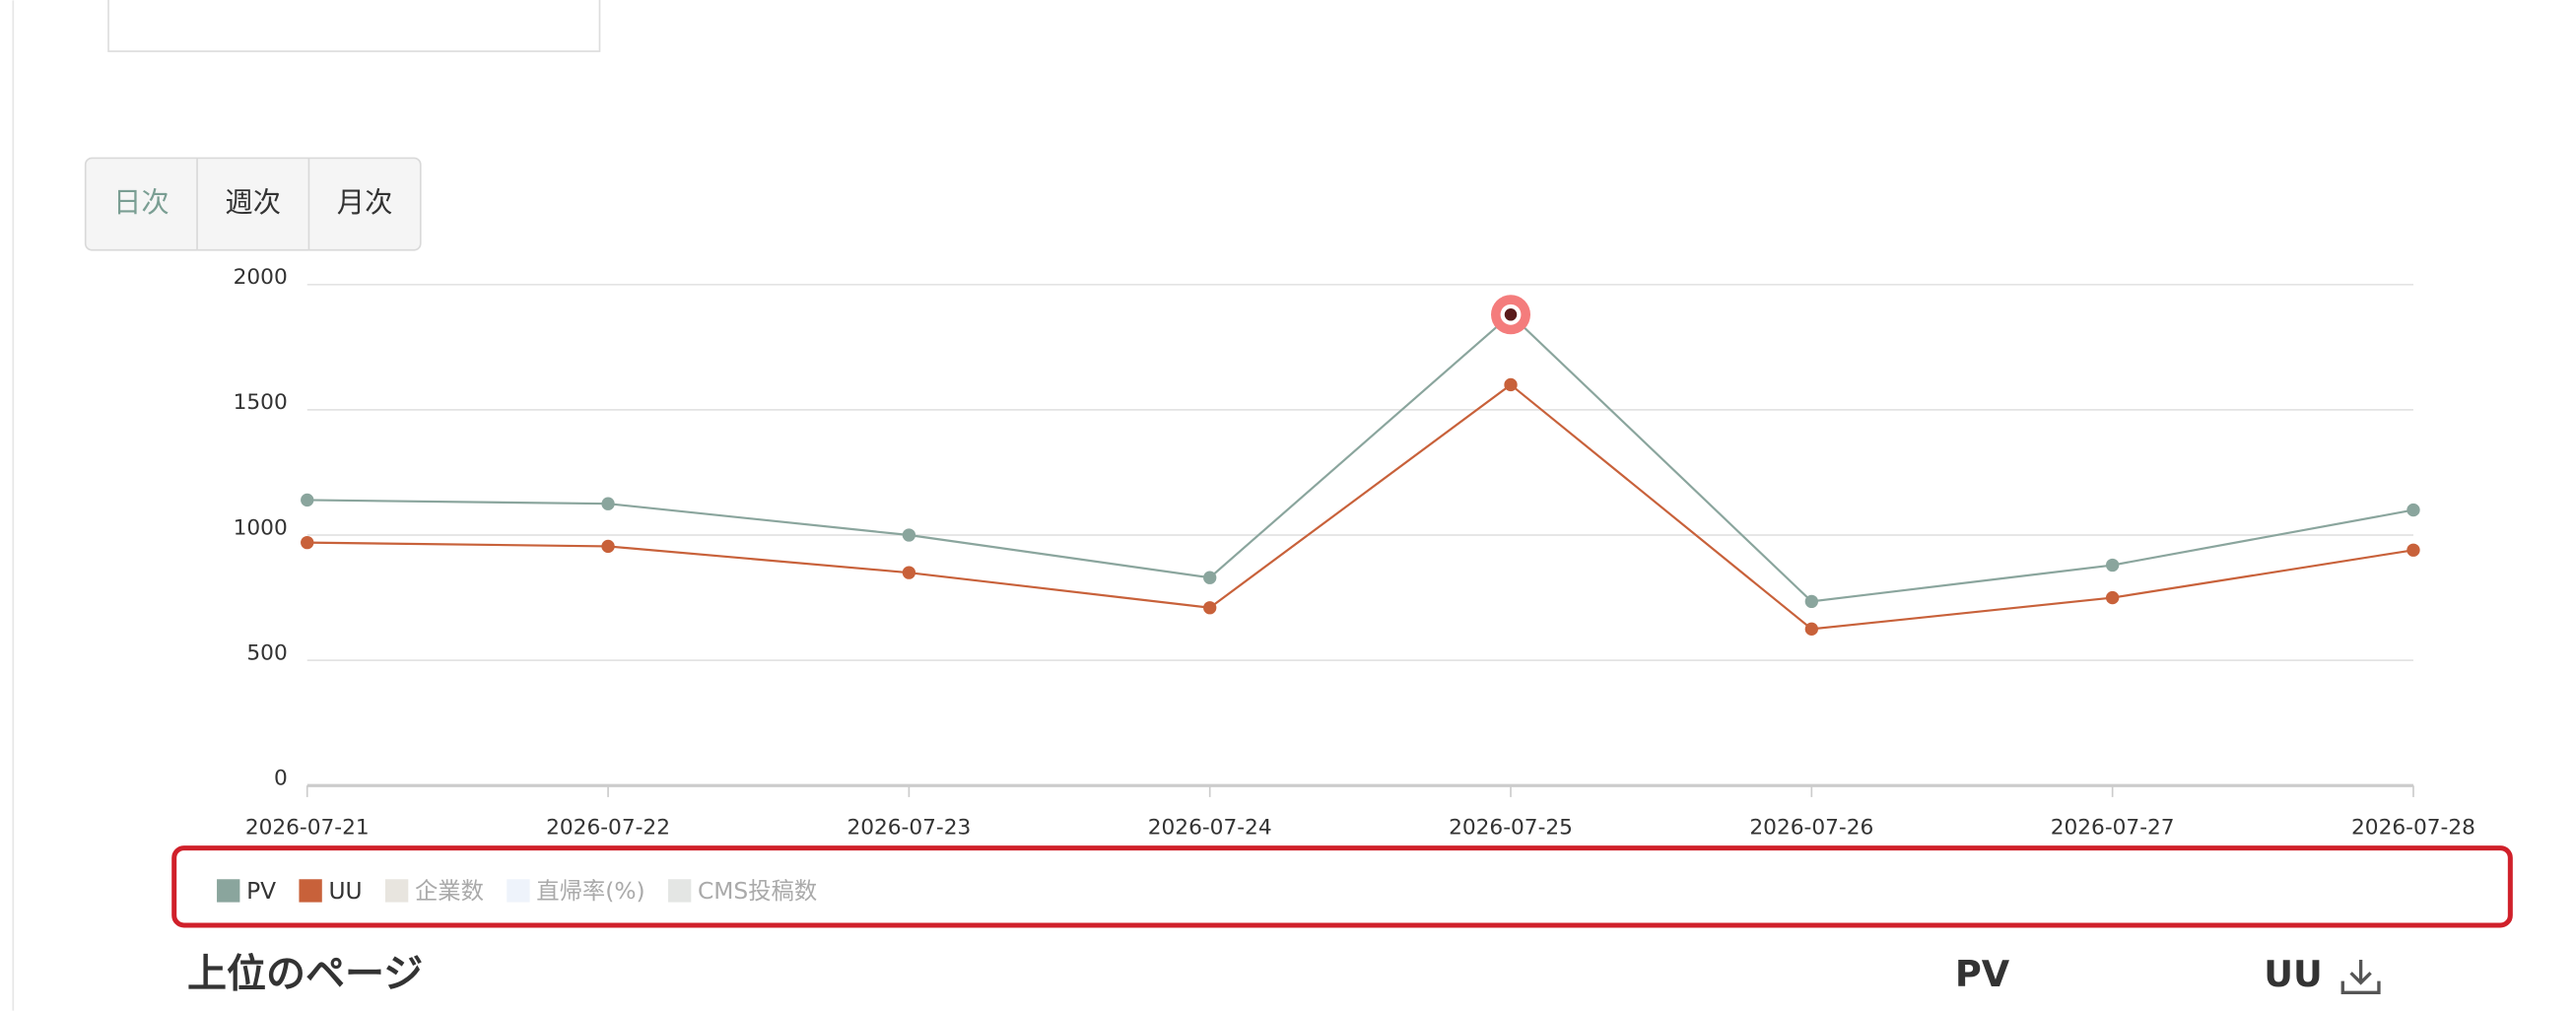 Image resolution: width=2576 pixels, height=1011 pixels. Describe the element at coordinates (590, 891) in the screenshot. I see `legend-label: 直帰率(%)` at that location.